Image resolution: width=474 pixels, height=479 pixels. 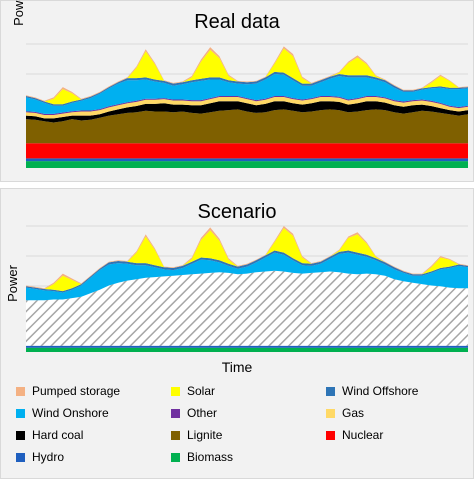 I want to click on chart-title-scenario: Scenario, so click(x=237, y=212).